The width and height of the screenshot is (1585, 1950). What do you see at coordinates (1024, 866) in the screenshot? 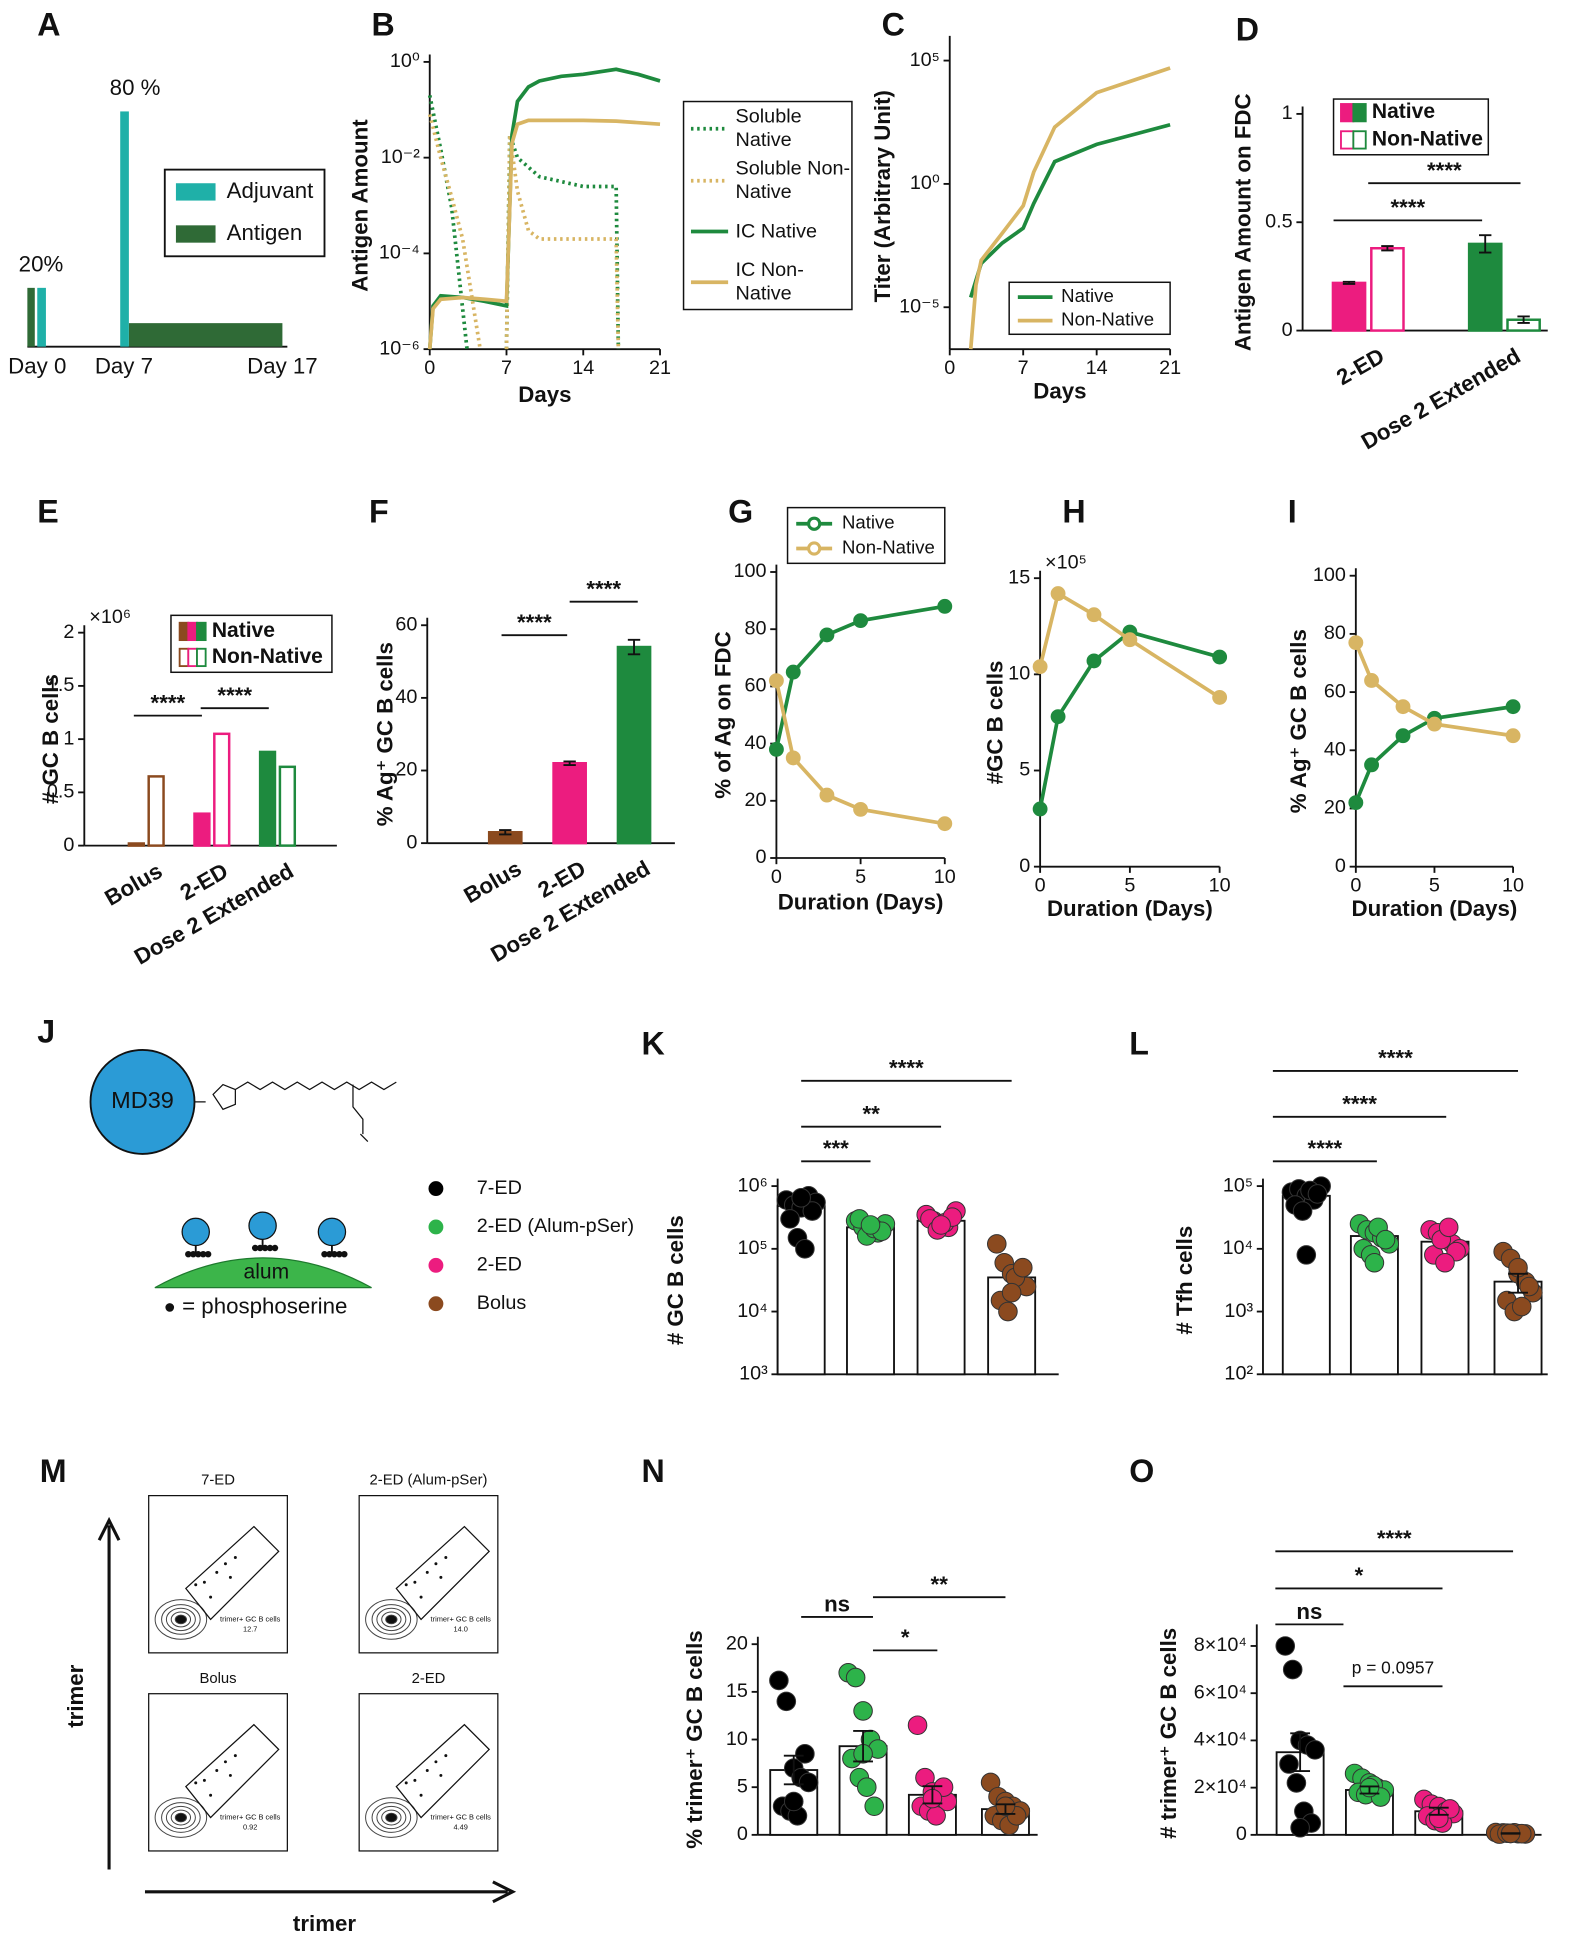
I see `y-tick-label: 0` at bounding box center [1024, 866].